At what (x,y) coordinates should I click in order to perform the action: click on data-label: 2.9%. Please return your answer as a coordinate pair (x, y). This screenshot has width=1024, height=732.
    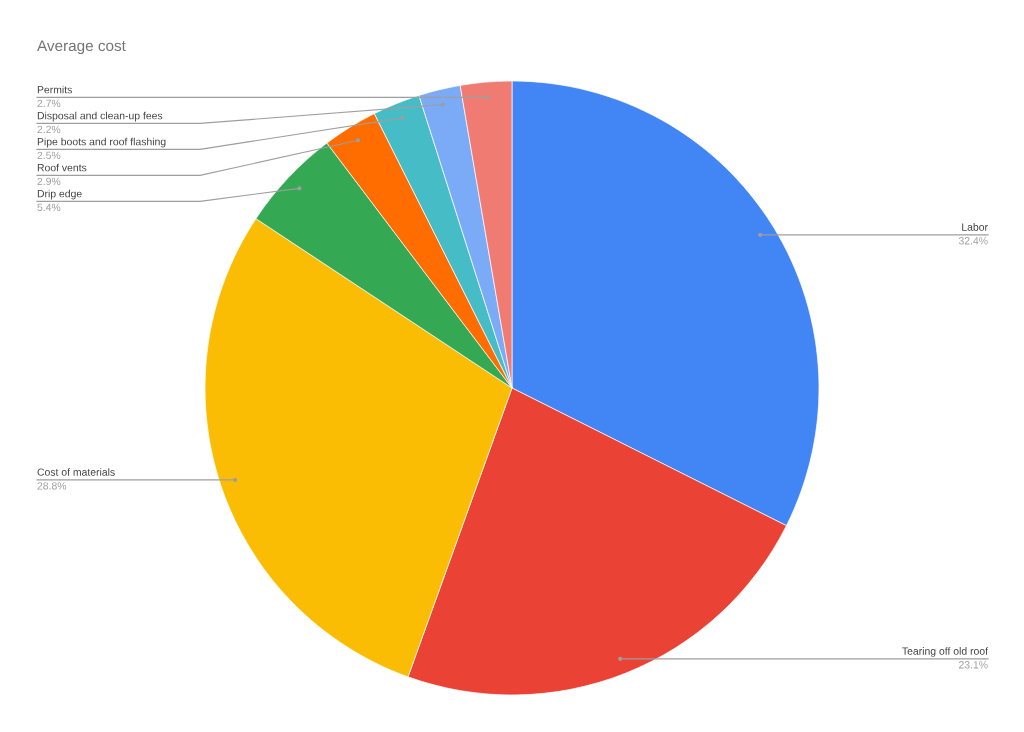
    Looking at the image, I should click on (49, 181).